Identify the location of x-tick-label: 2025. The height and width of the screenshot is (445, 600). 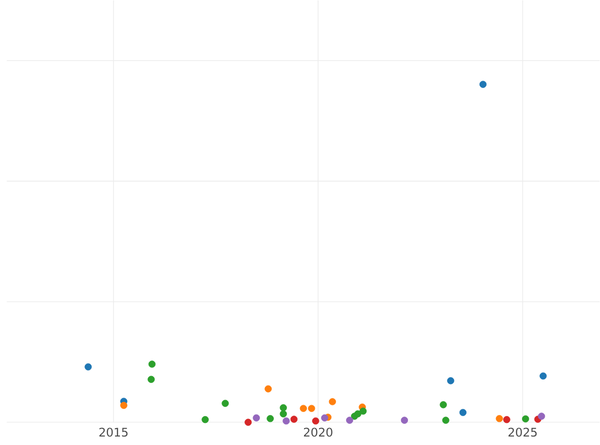
(522, 432).